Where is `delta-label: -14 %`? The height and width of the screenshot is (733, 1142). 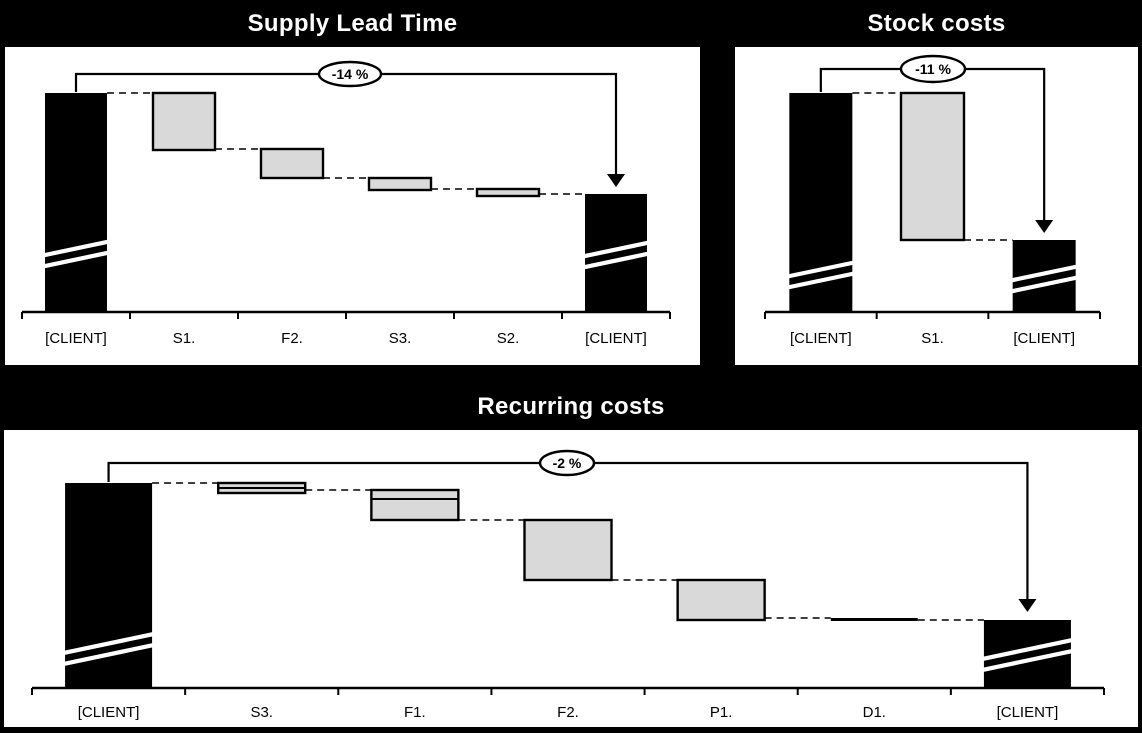
delta-label: -14 % is located at coordinates (350, 74).